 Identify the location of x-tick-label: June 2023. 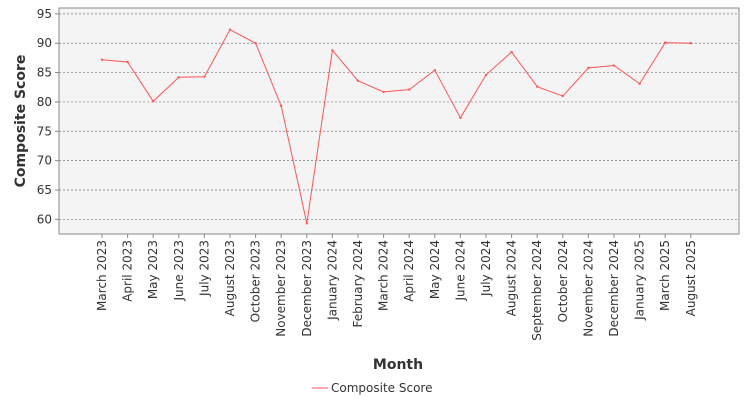
(179, 271).